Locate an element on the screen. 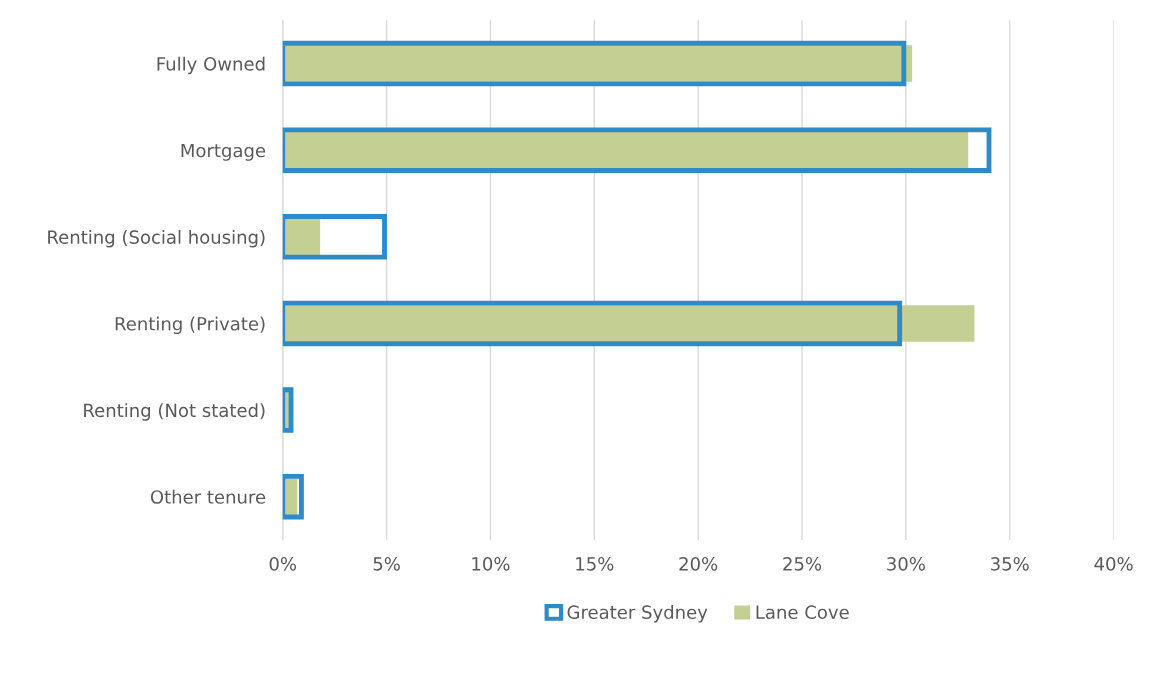 The height and width of the screenshot is (675, 1154). y-tick-label: Renting (Private) is located at coordinates (190, 325).